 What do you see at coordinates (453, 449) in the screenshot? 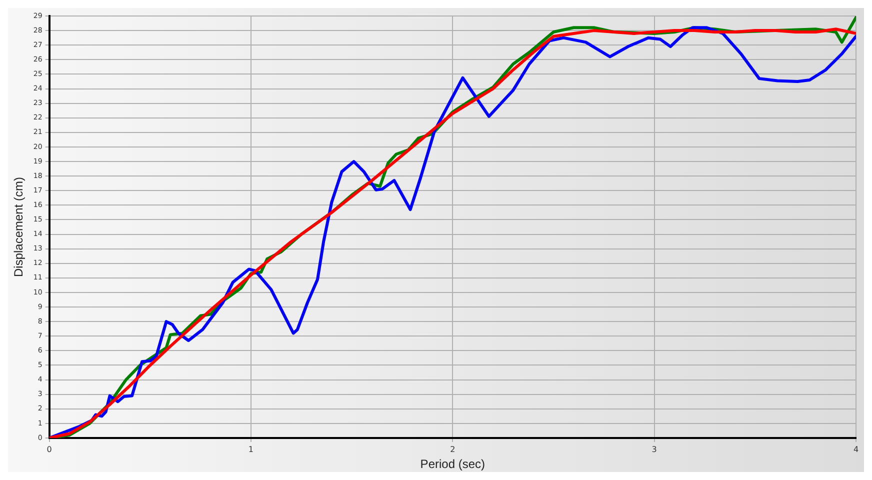
I see `x-tick-label: 2` at bounding box center [453, 449].